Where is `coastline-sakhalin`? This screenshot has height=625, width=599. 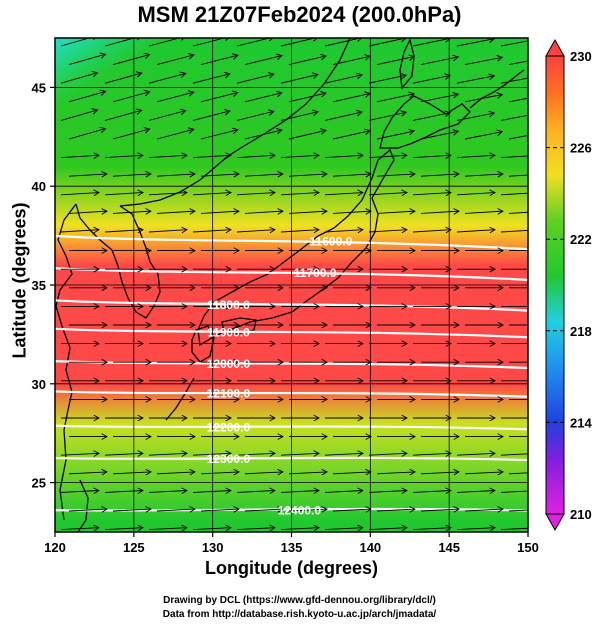 coastline-sakhalin is located at coordinates (407, 64).